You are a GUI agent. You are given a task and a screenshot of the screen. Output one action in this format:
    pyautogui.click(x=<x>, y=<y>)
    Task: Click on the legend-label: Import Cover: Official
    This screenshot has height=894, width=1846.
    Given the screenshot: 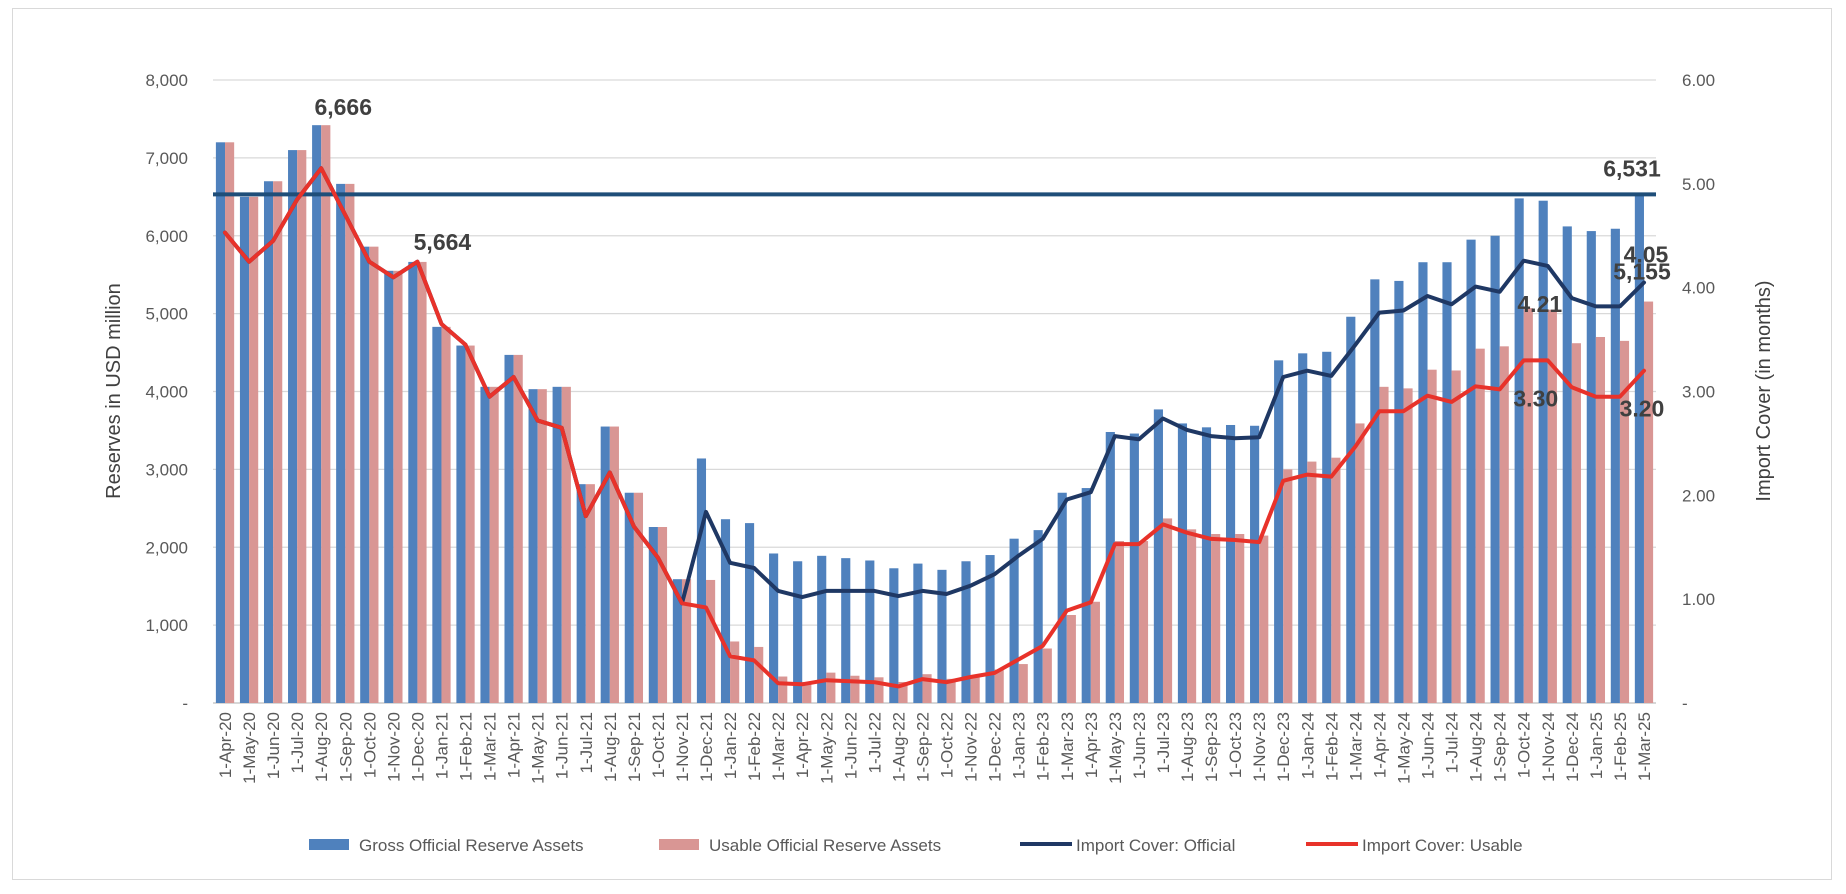 What is the action you would take?
    pyautogui.click(x=1155, y=845)
    